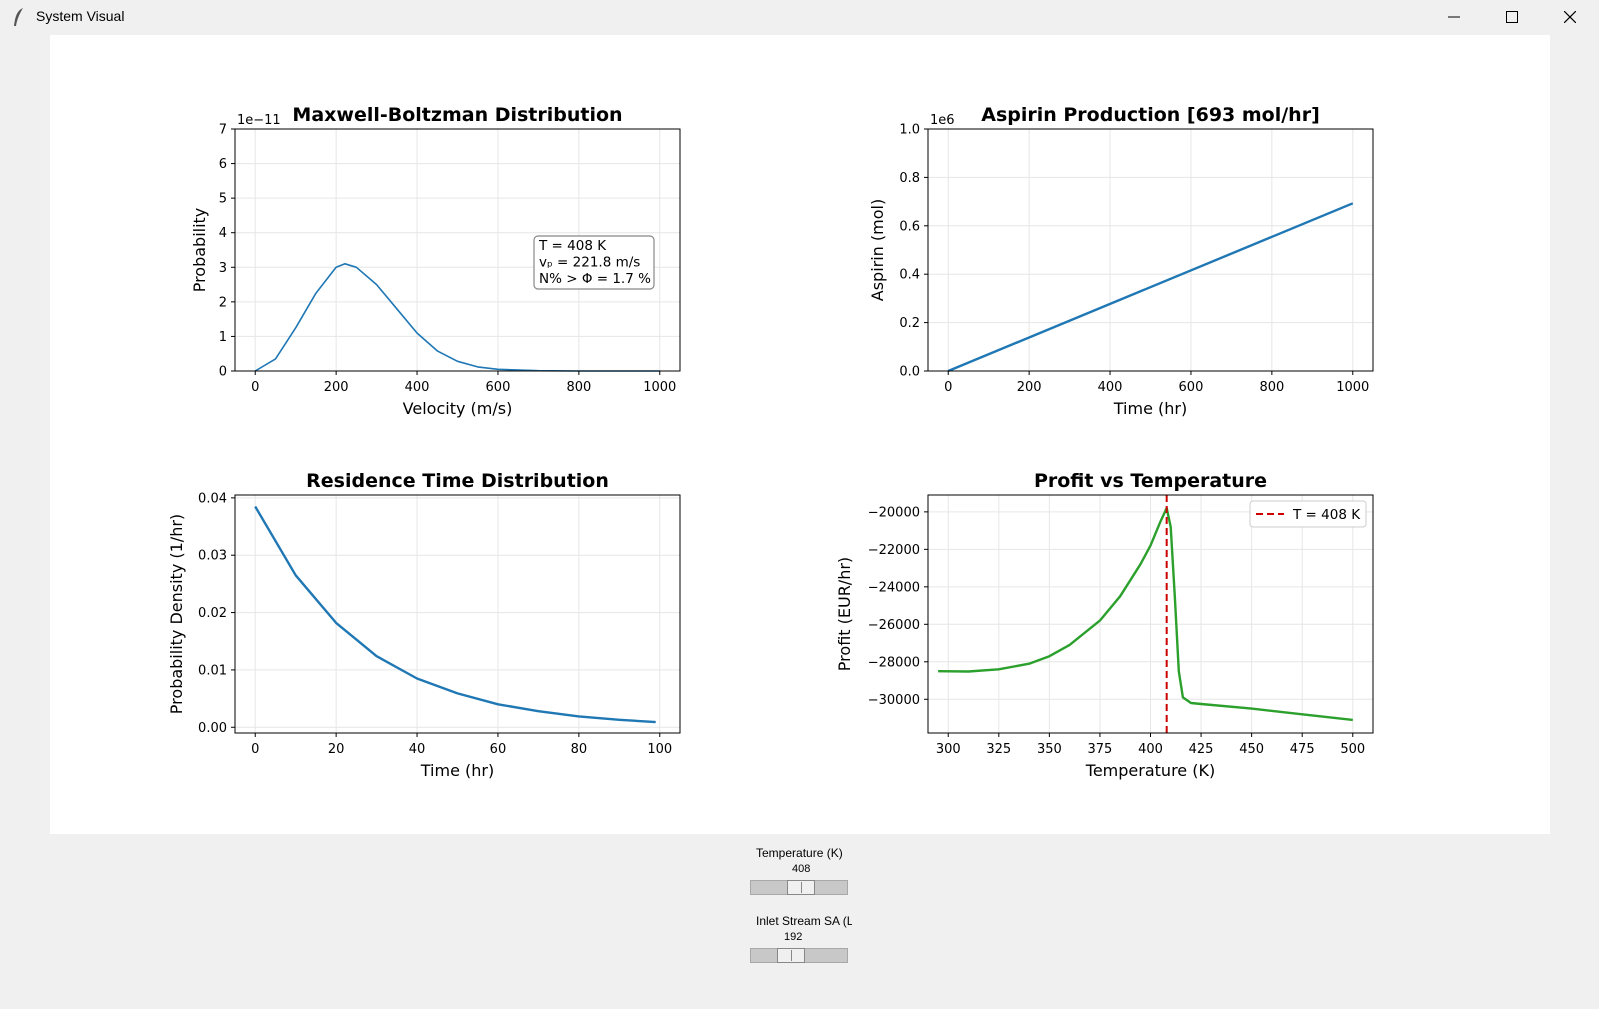  Describe the element at coordinates (589, 263) in the screenshot. I see `annotation-line: vₚ = 221.8 m/s` at that location.